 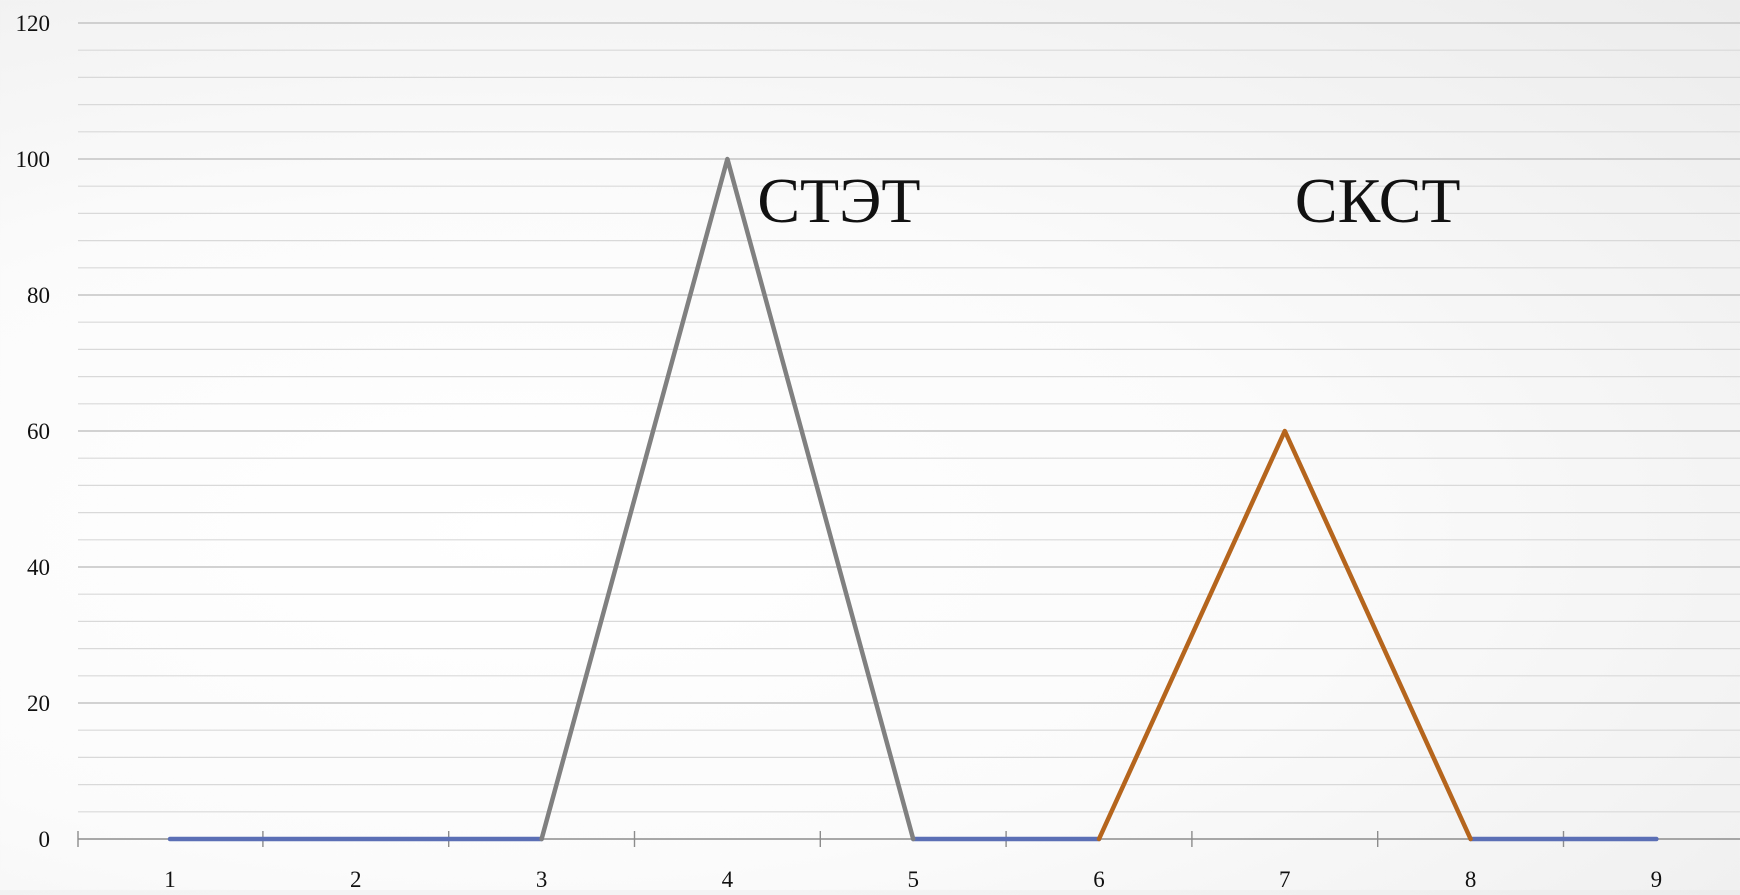 What do you see at coordinates (1108, 200) in the screenshot?
I see `annotation-layer: СТЭТ СКСТ` at bounding box center [1108, 200].